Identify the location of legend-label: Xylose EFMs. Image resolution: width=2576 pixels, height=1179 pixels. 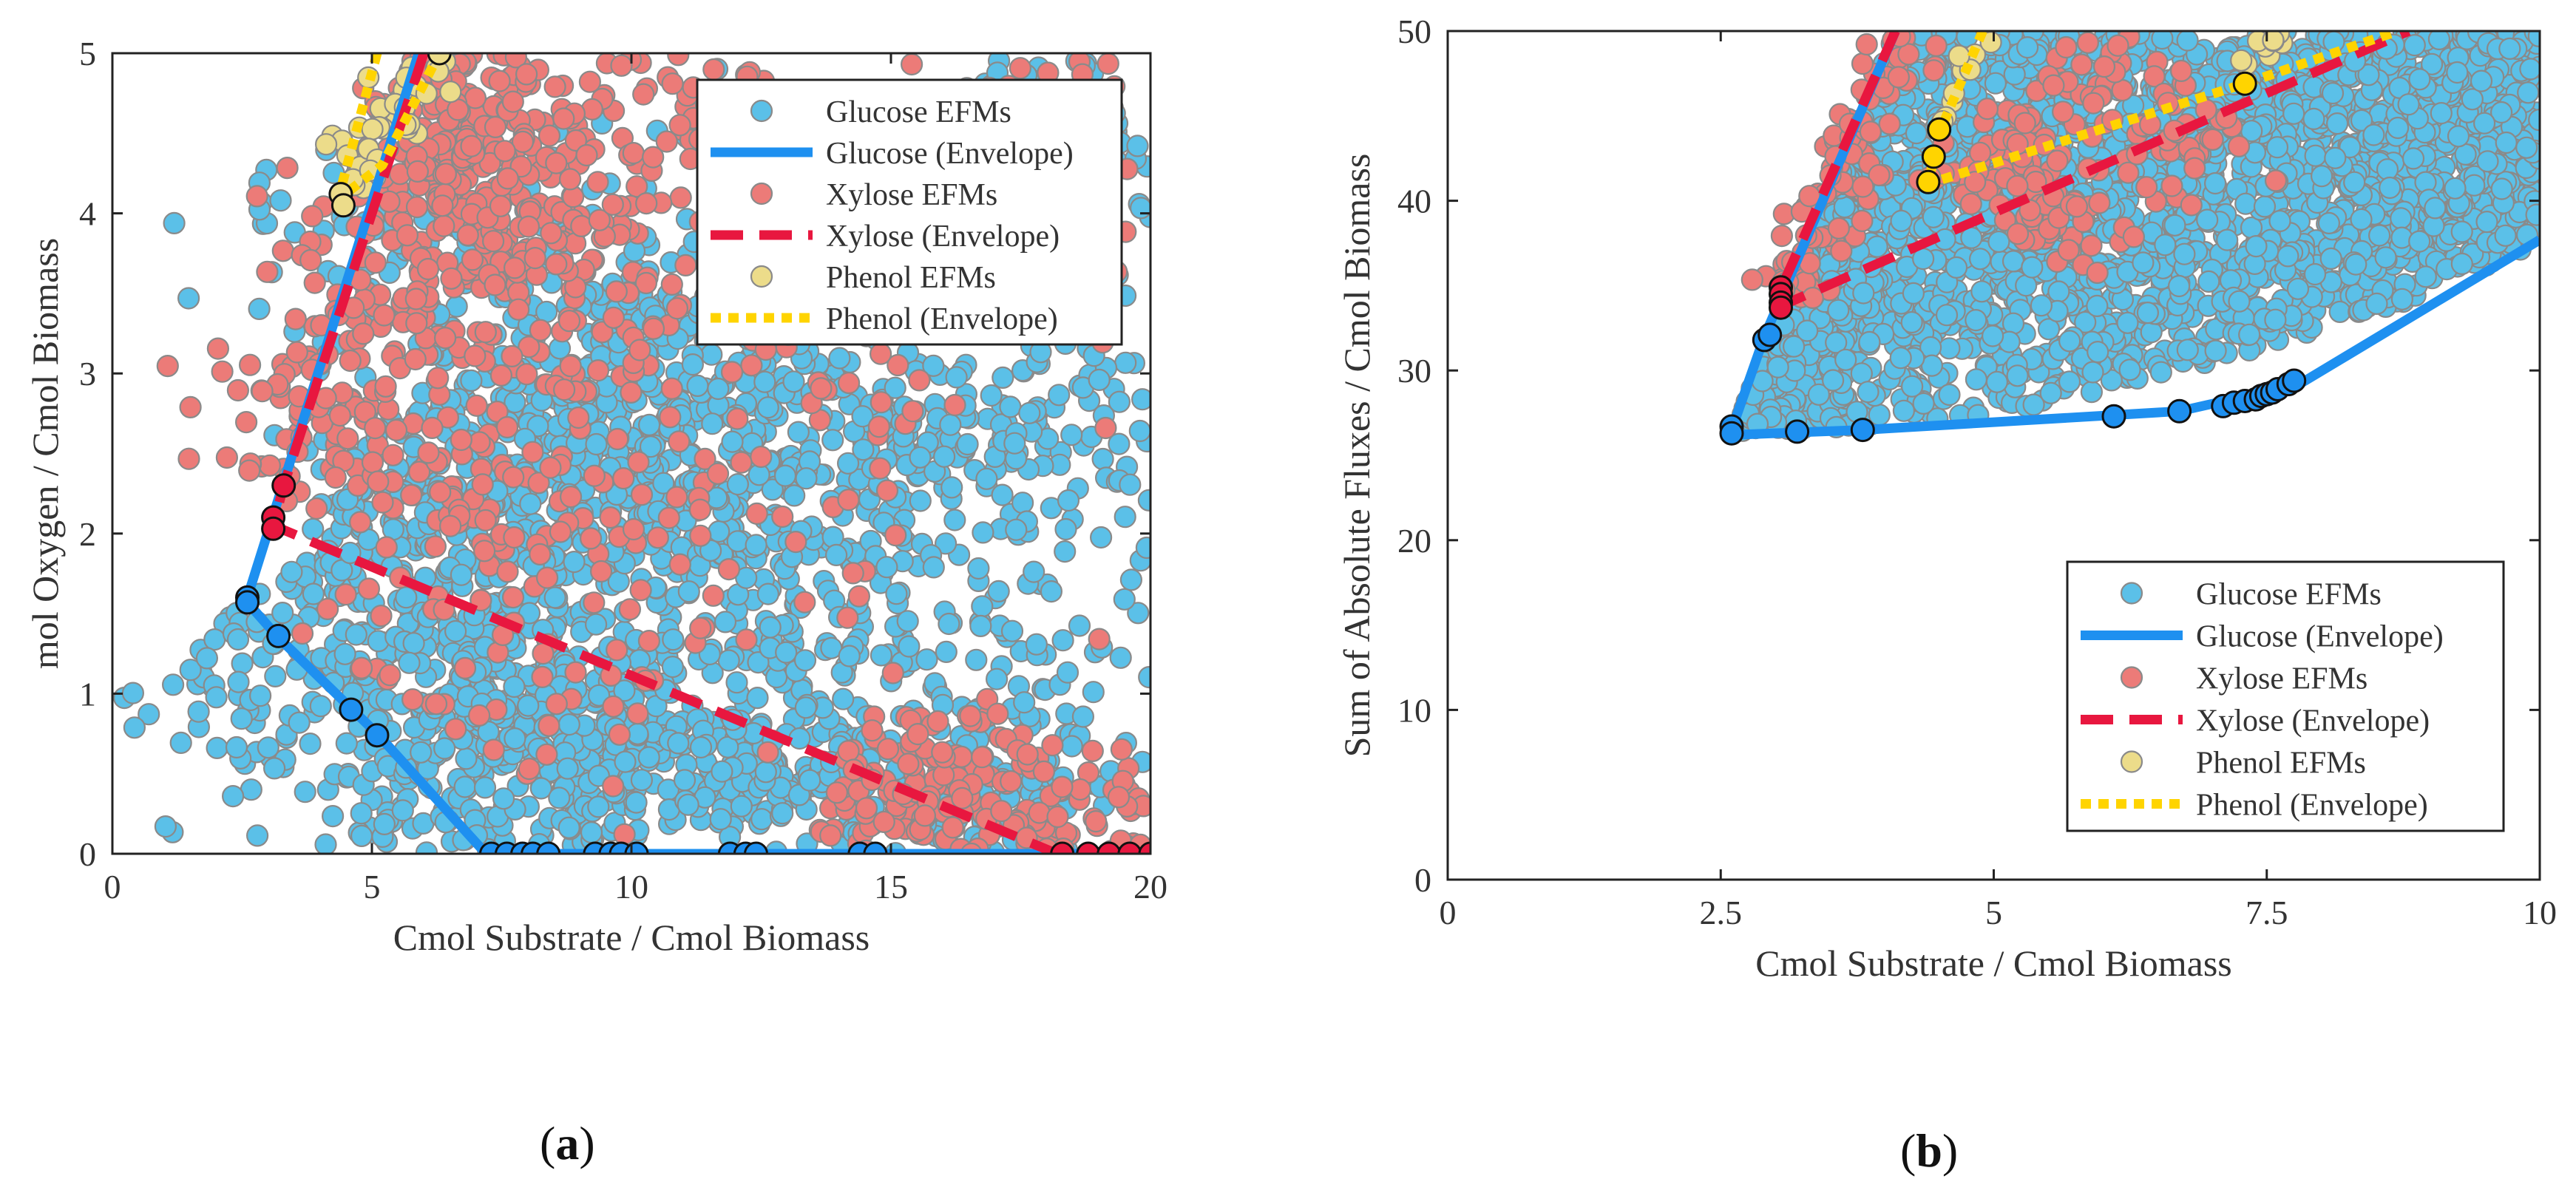
(911, 195).